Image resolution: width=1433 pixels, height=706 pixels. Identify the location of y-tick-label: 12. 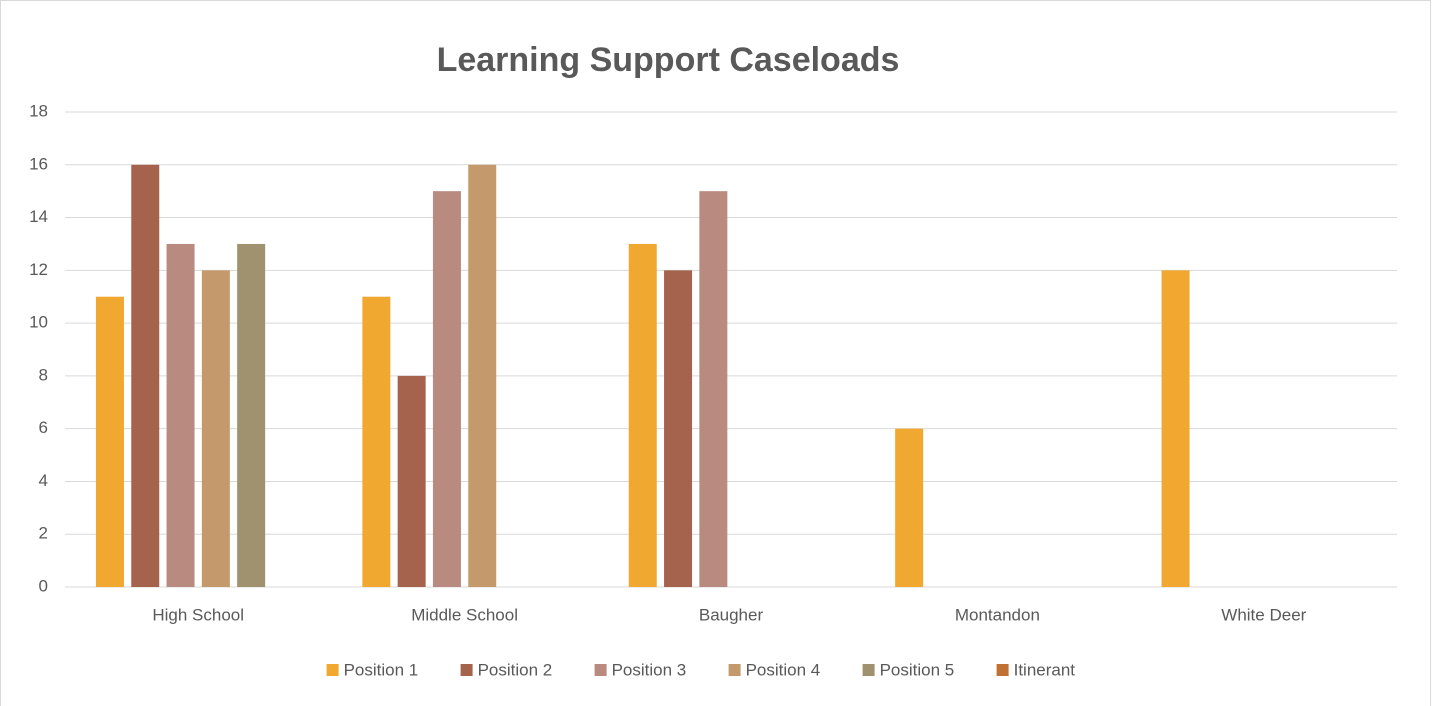
(38, 269).